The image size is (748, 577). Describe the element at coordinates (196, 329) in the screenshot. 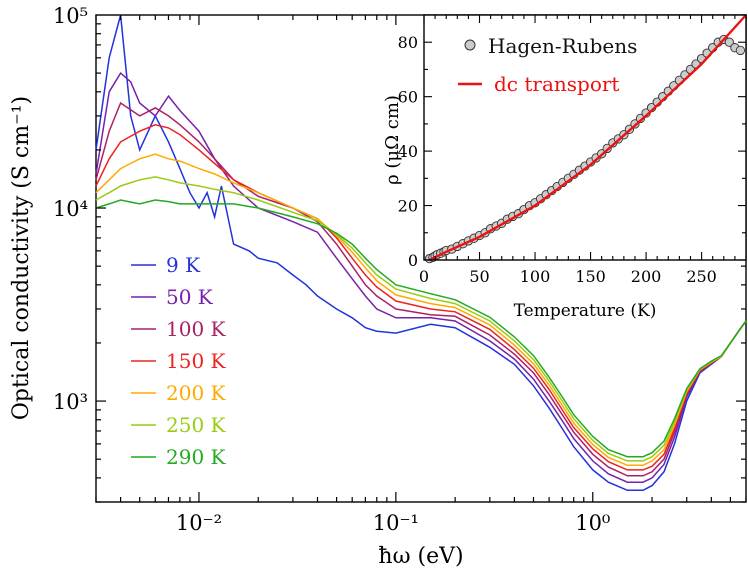

I see `legend-label: 100 K` at that location.